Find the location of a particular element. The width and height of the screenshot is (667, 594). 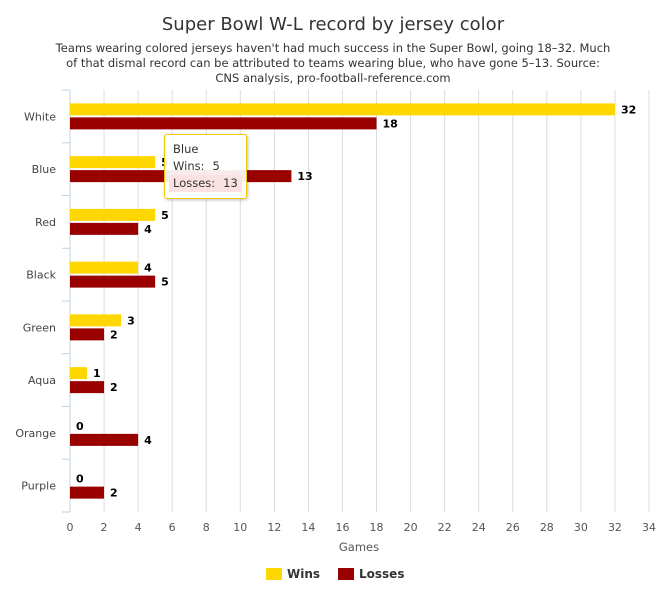

category-label-green: Green is located at coordinates (39, 327).